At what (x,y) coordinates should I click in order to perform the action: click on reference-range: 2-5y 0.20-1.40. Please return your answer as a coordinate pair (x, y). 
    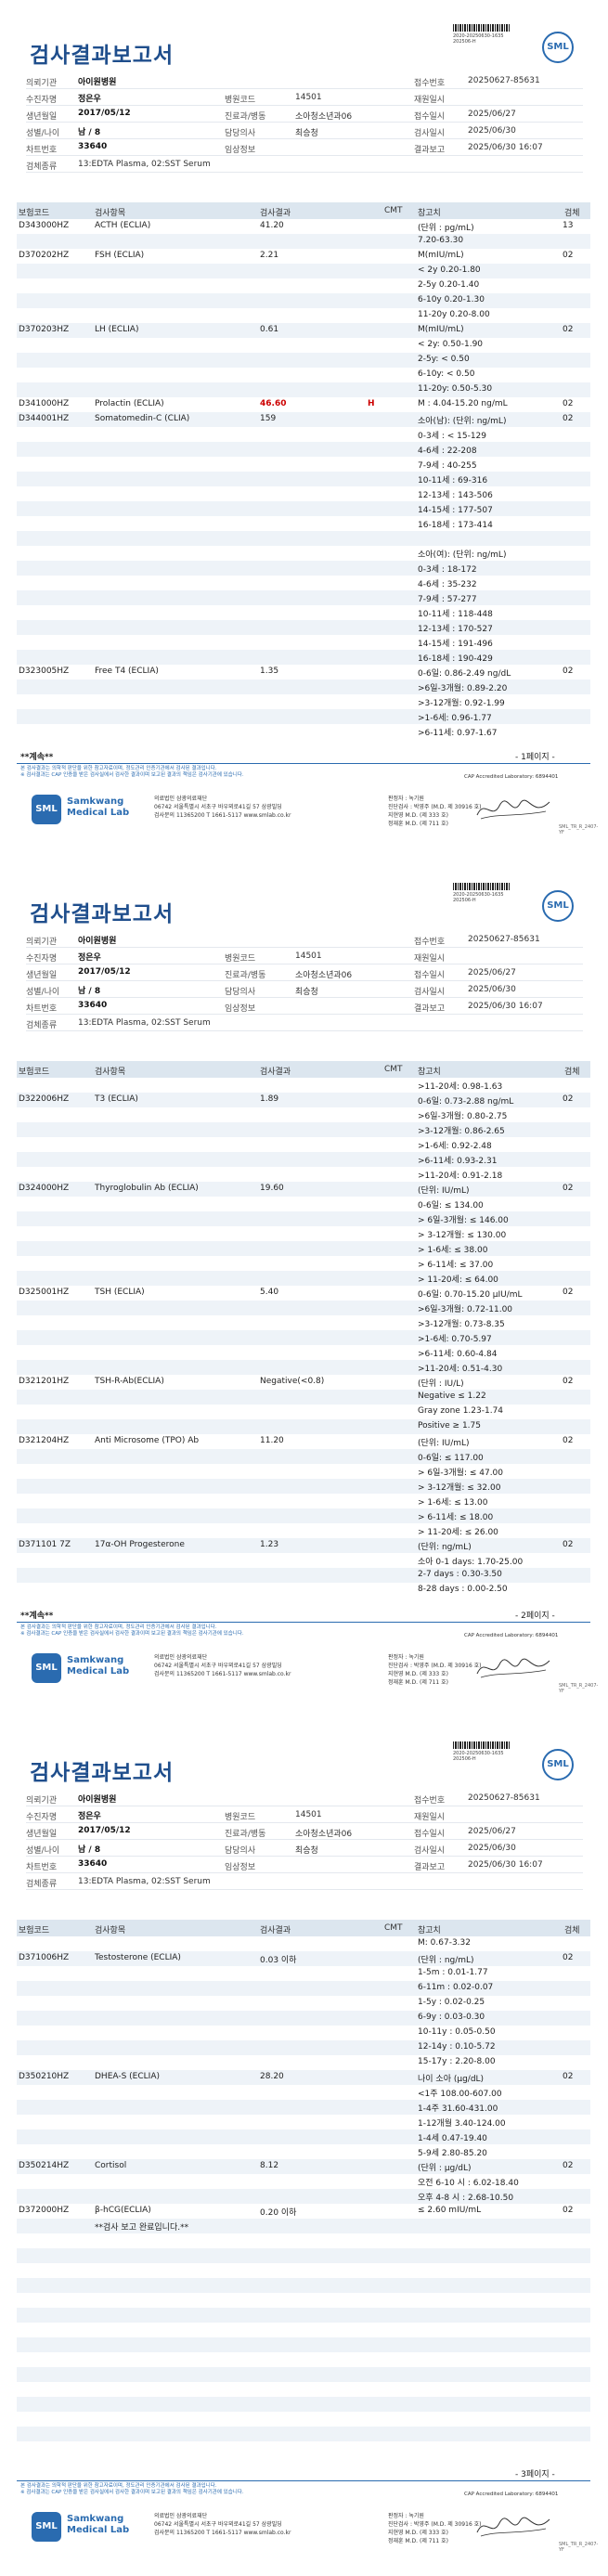
    Looking at the image, I should click on (449, 285).